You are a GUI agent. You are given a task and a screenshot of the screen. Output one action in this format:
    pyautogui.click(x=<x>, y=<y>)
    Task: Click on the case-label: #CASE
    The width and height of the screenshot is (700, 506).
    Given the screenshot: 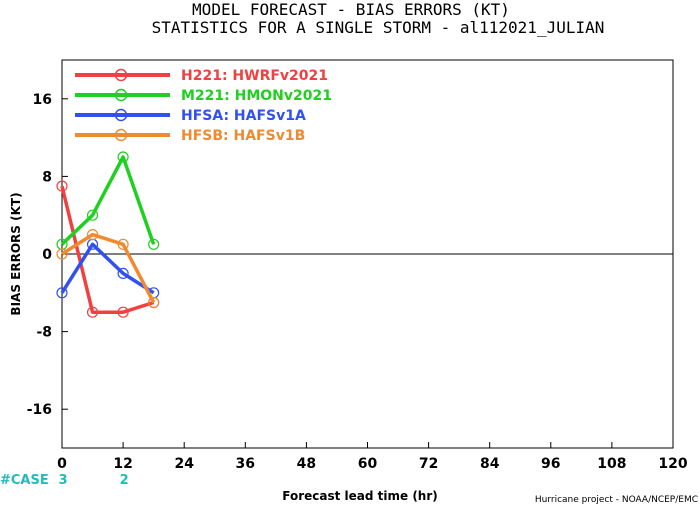 What is the action you would take?
    pyautogui.click(x=24, y=480)
    